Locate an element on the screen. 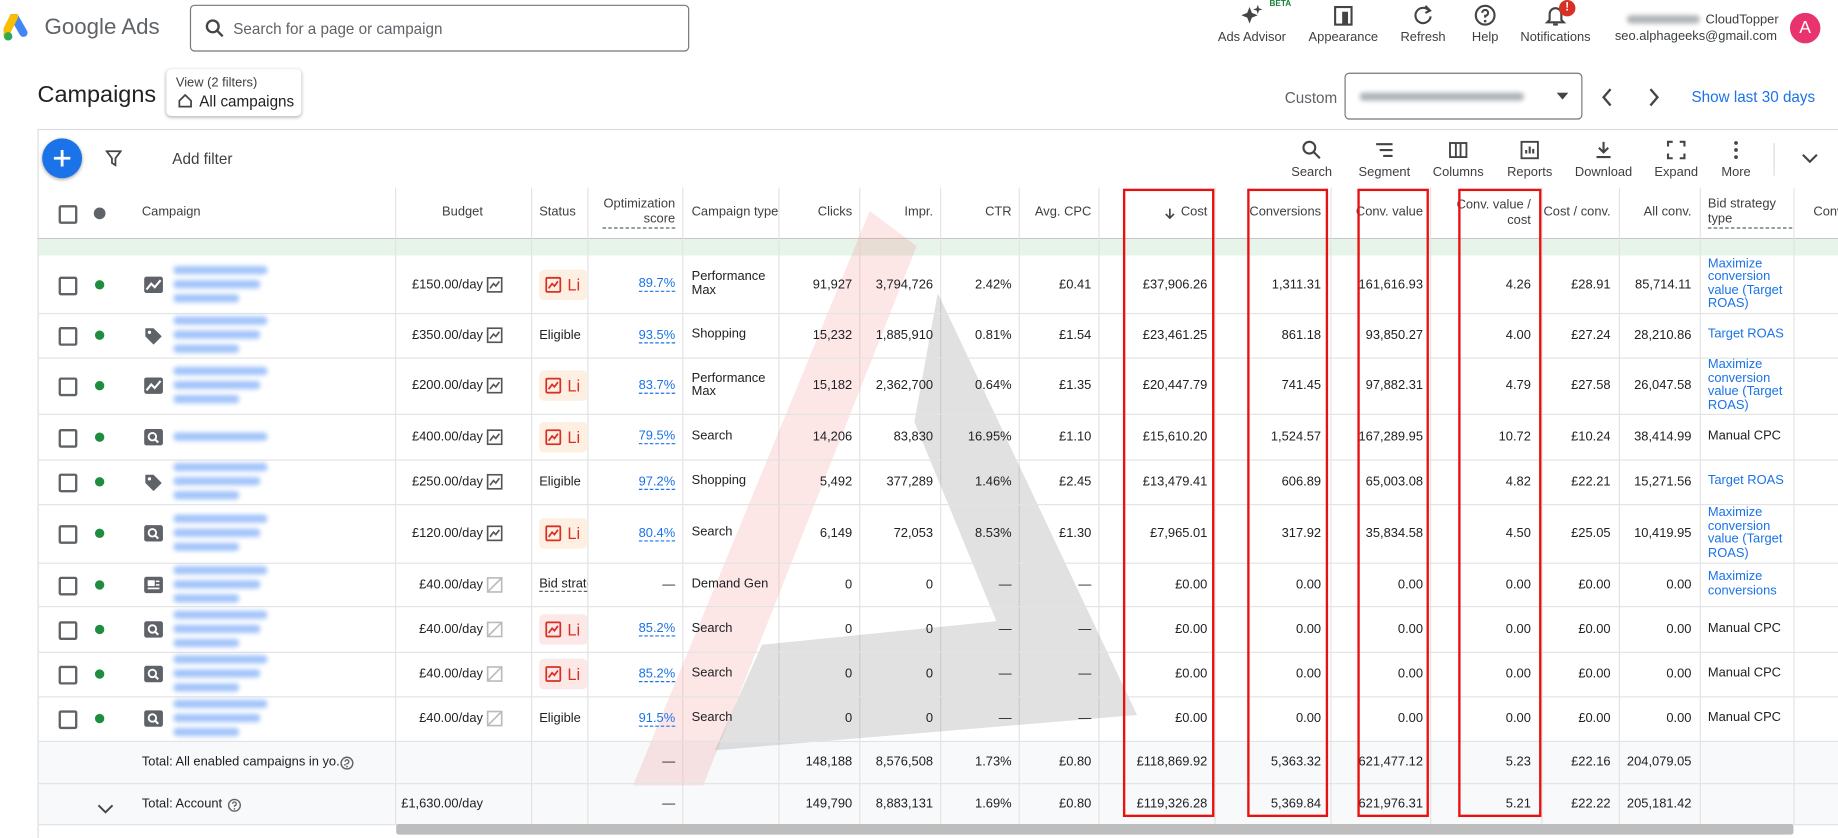 This screenshot has width=1838, height=838. cell-text: 5,369.84 is located at coordinates (1296, 803).